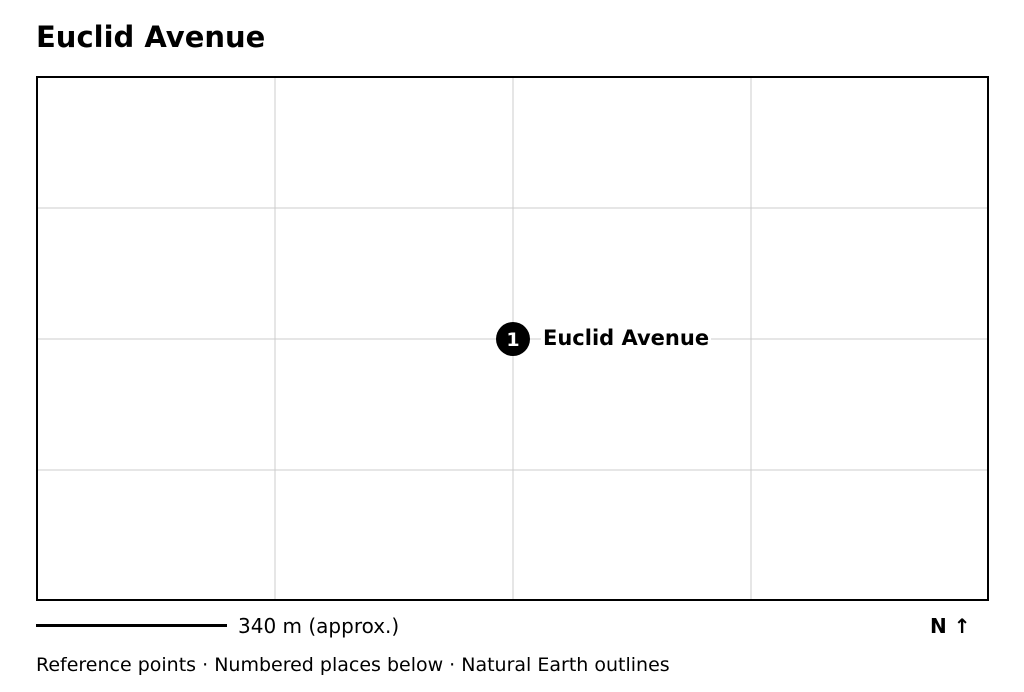  I want to click on page-title: Euclid Avenue, so click(151, 37).